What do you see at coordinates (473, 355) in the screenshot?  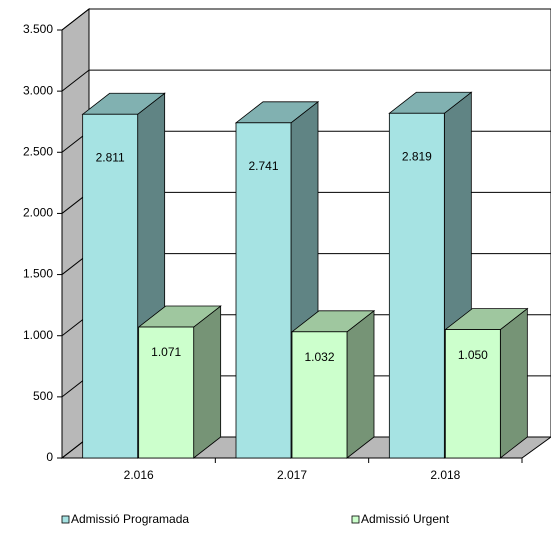 I see `value-label: 1.050` at bounding box center [473, 355].